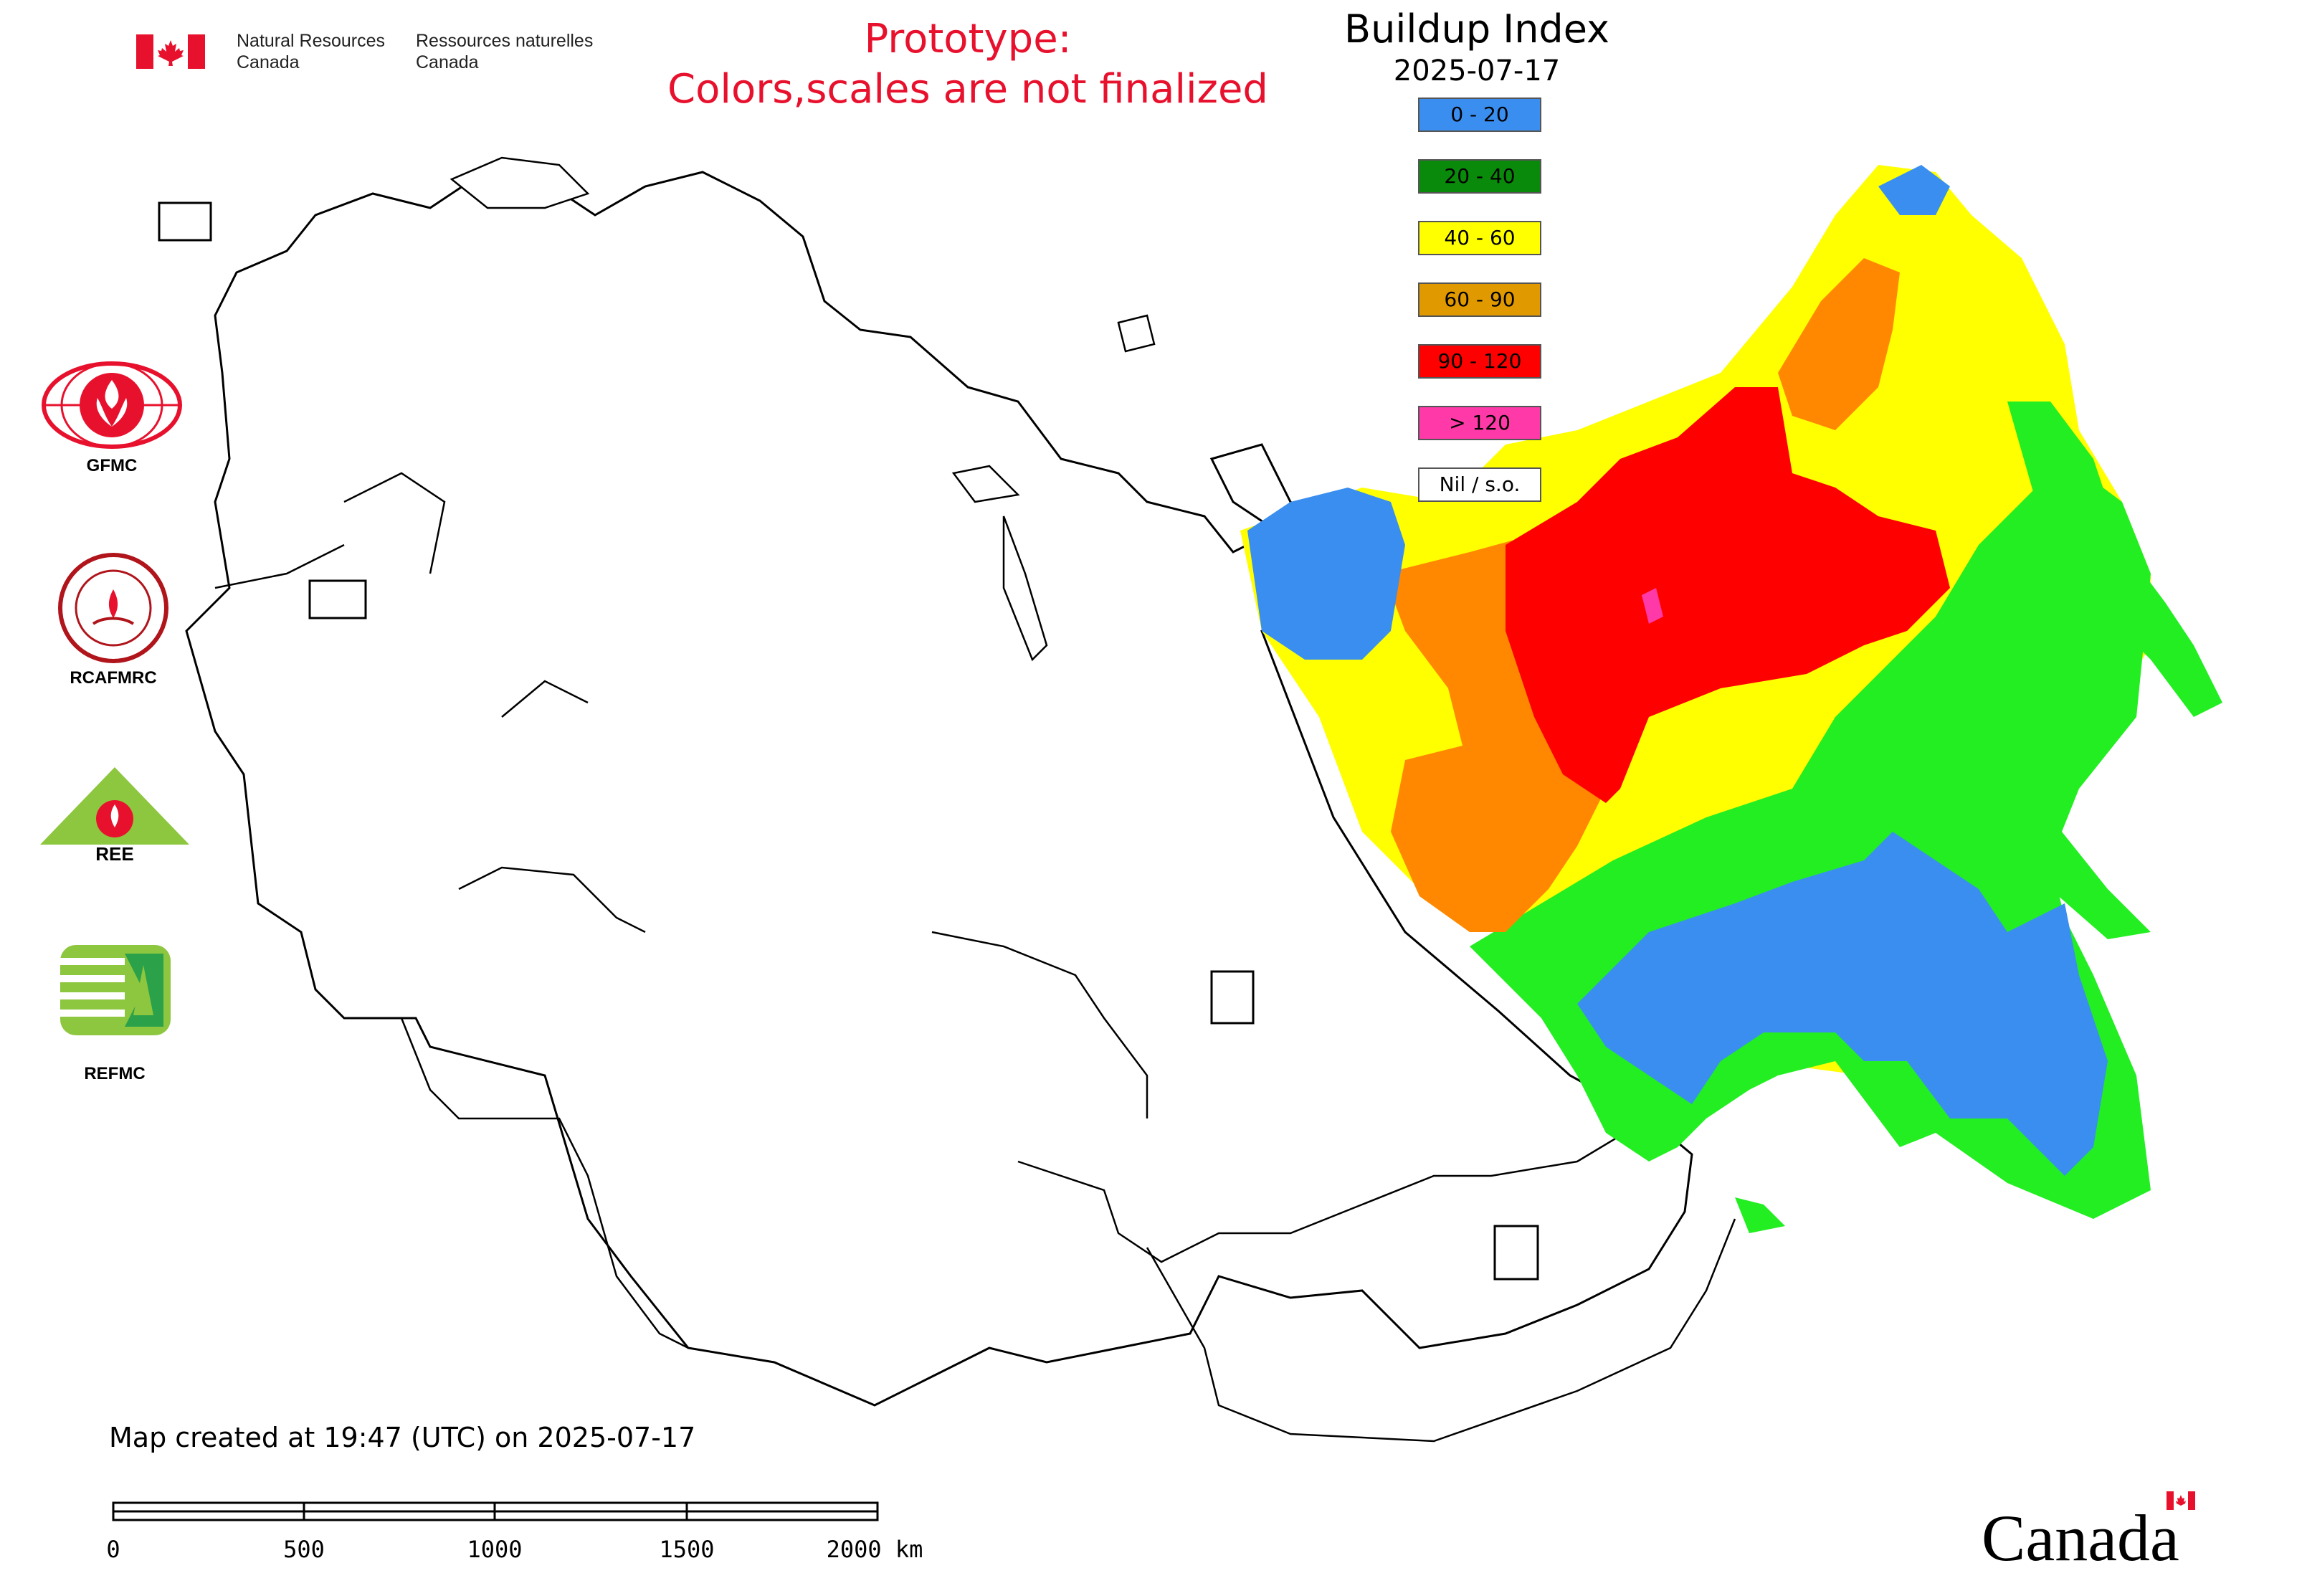  Describe the element at coordinates (337, 599) in the screenshot. I see `reefmc-map-marker` at that location.